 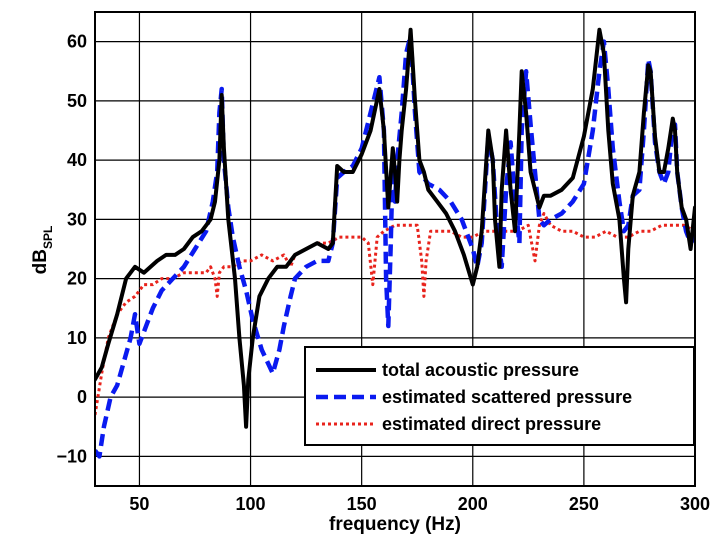 I want to click on y-tick-label: 10, so click(x=77, y=338).